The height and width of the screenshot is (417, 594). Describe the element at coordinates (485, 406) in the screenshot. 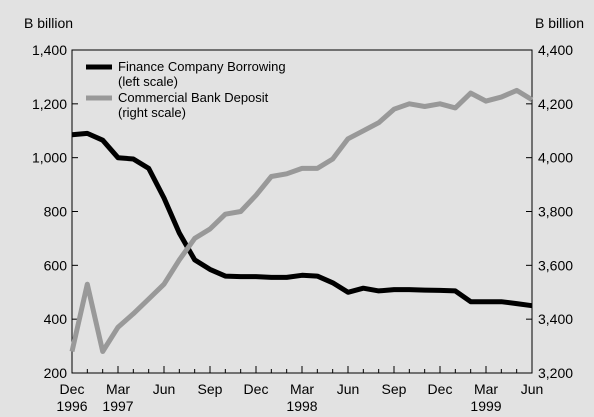

I see `x-year-label: 1999` at that location.